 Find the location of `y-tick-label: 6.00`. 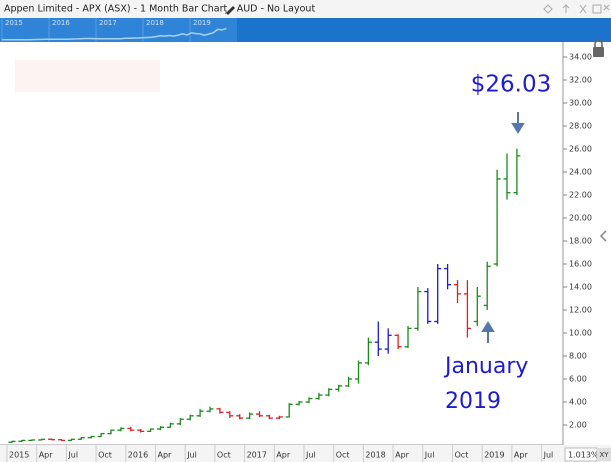

y-tick-label: 6.00 is located at coordinates (578, 379).